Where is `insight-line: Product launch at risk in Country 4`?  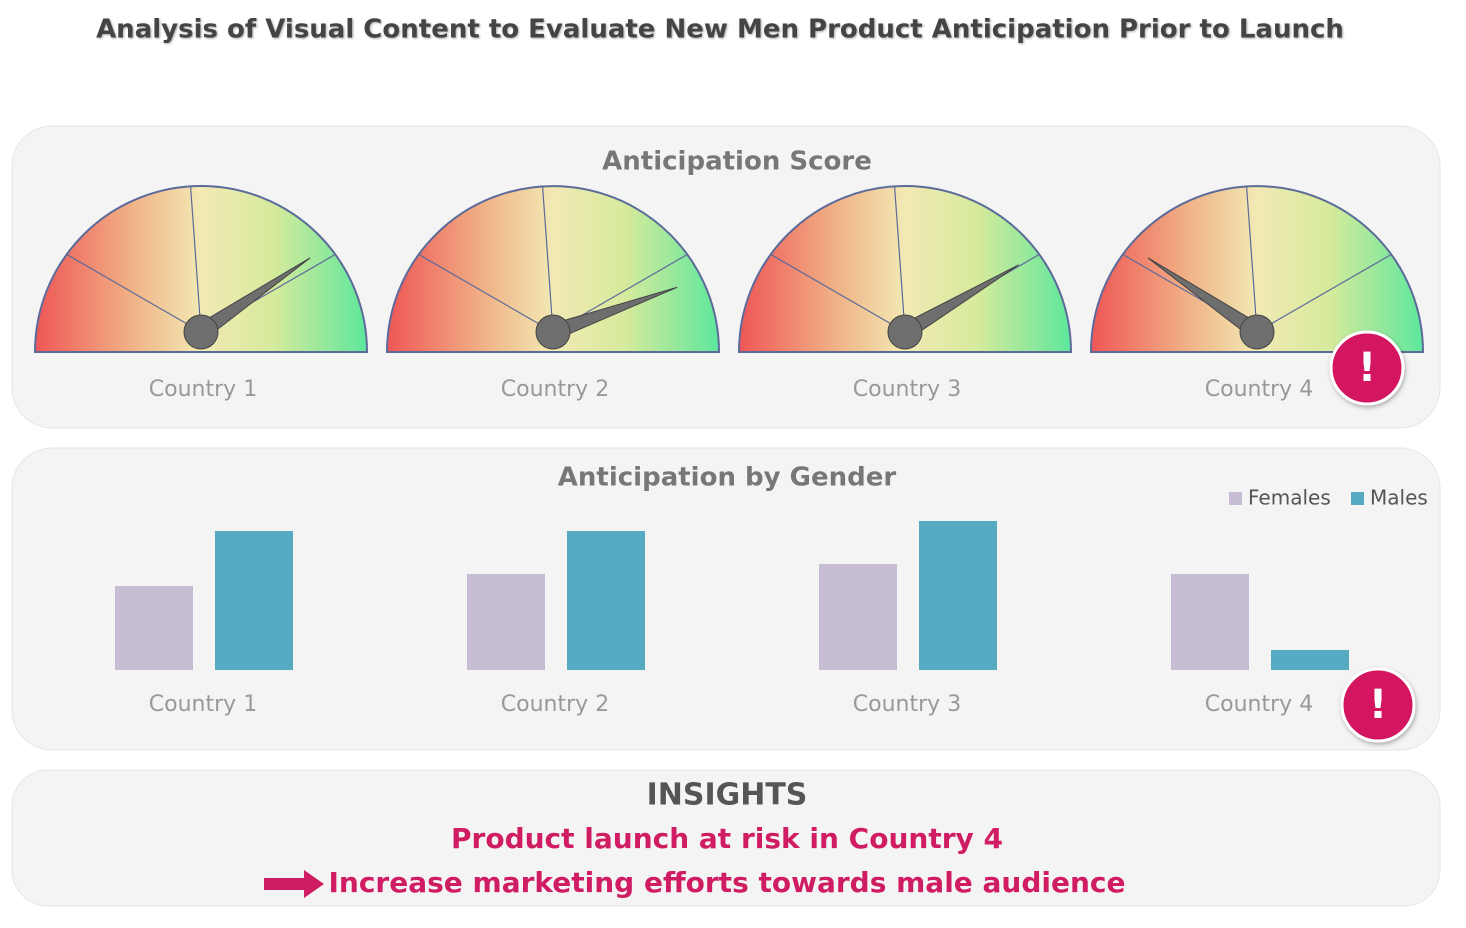
insight-line: Product launch at risk in Country 4 is located at coordinates (727, 838).